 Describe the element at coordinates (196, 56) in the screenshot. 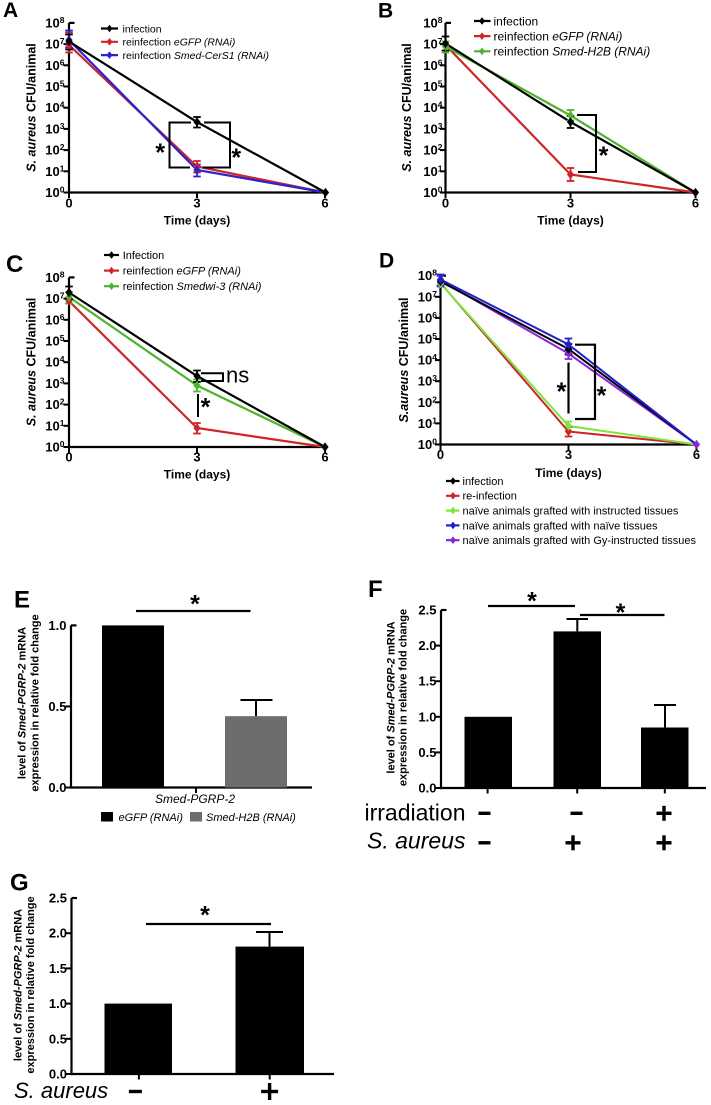

I see `svg-text: reinfection Smed-CerS1 (RNAi)` at that location.